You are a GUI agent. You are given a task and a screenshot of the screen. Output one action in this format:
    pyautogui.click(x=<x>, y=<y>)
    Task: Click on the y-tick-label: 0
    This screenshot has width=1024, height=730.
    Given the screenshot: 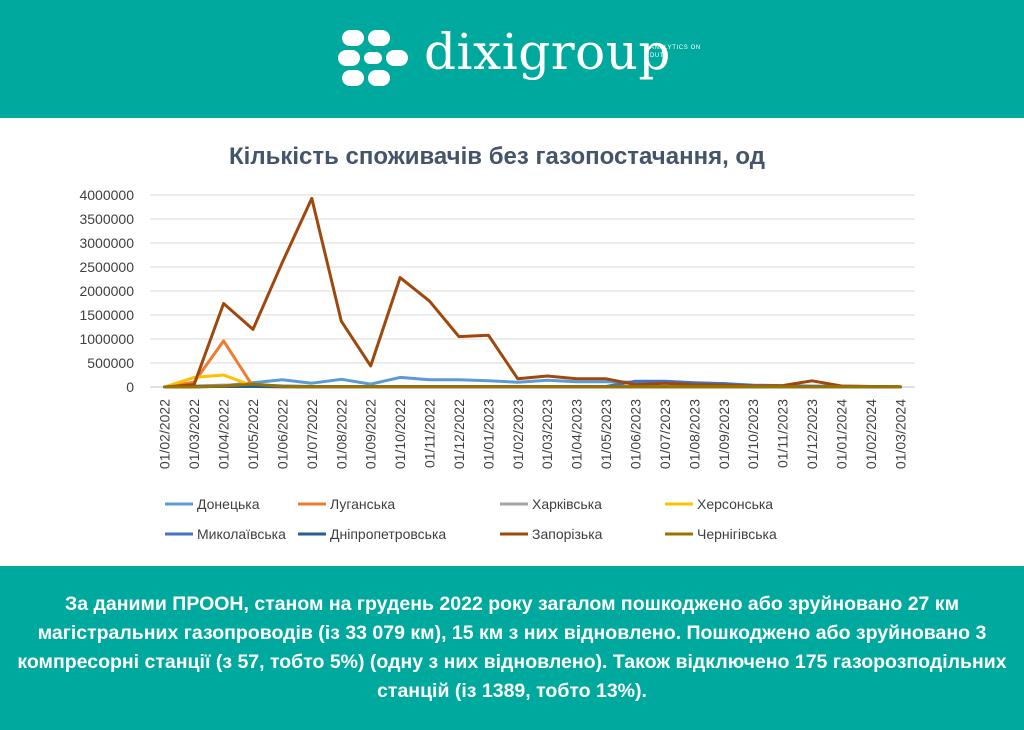 What is the action you would take?
    pyautogui.click(x=130, y=387)
    